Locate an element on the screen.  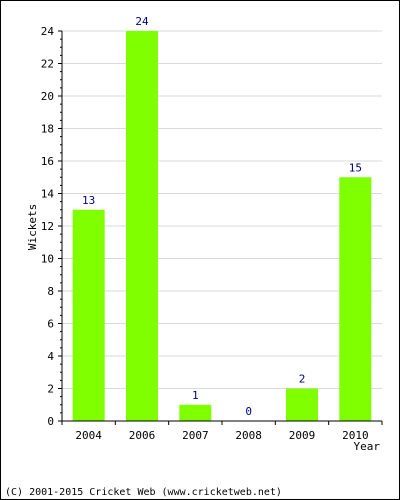
y-tick-label: 2 is located at coordinates (50, 389).